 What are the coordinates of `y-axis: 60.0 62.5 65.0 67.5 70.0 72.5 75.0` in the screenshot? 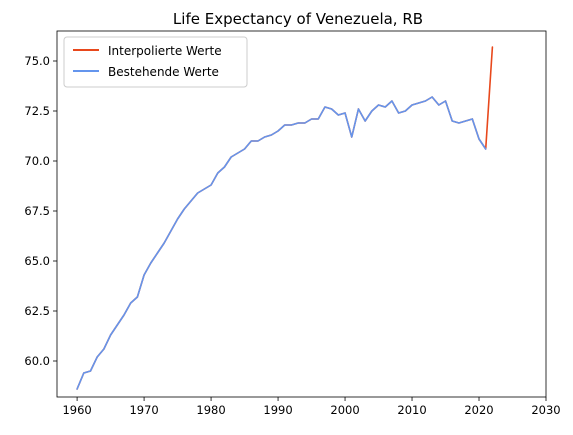 It's located at (40, 211).